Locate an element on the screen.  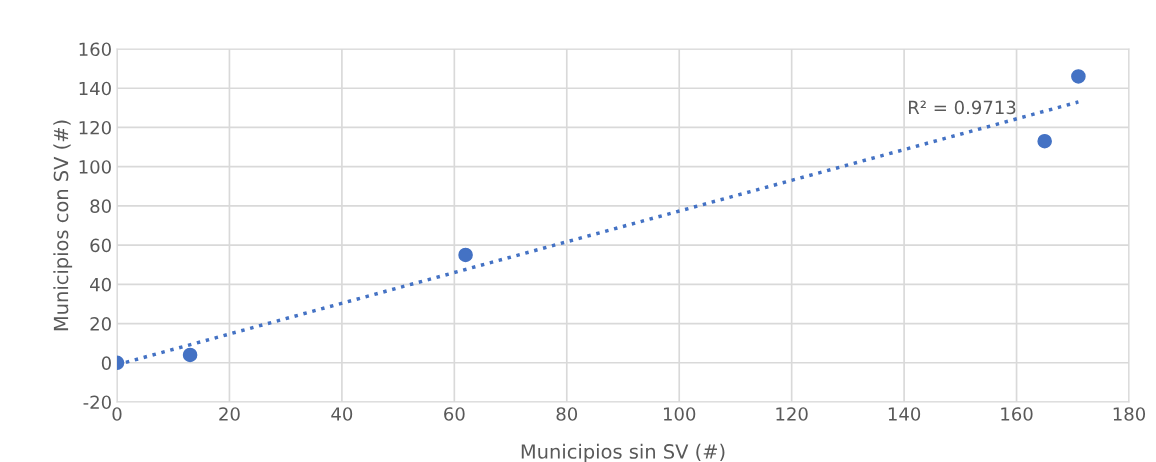
y-tick-label: 80 is located at coordinates (100, 206).